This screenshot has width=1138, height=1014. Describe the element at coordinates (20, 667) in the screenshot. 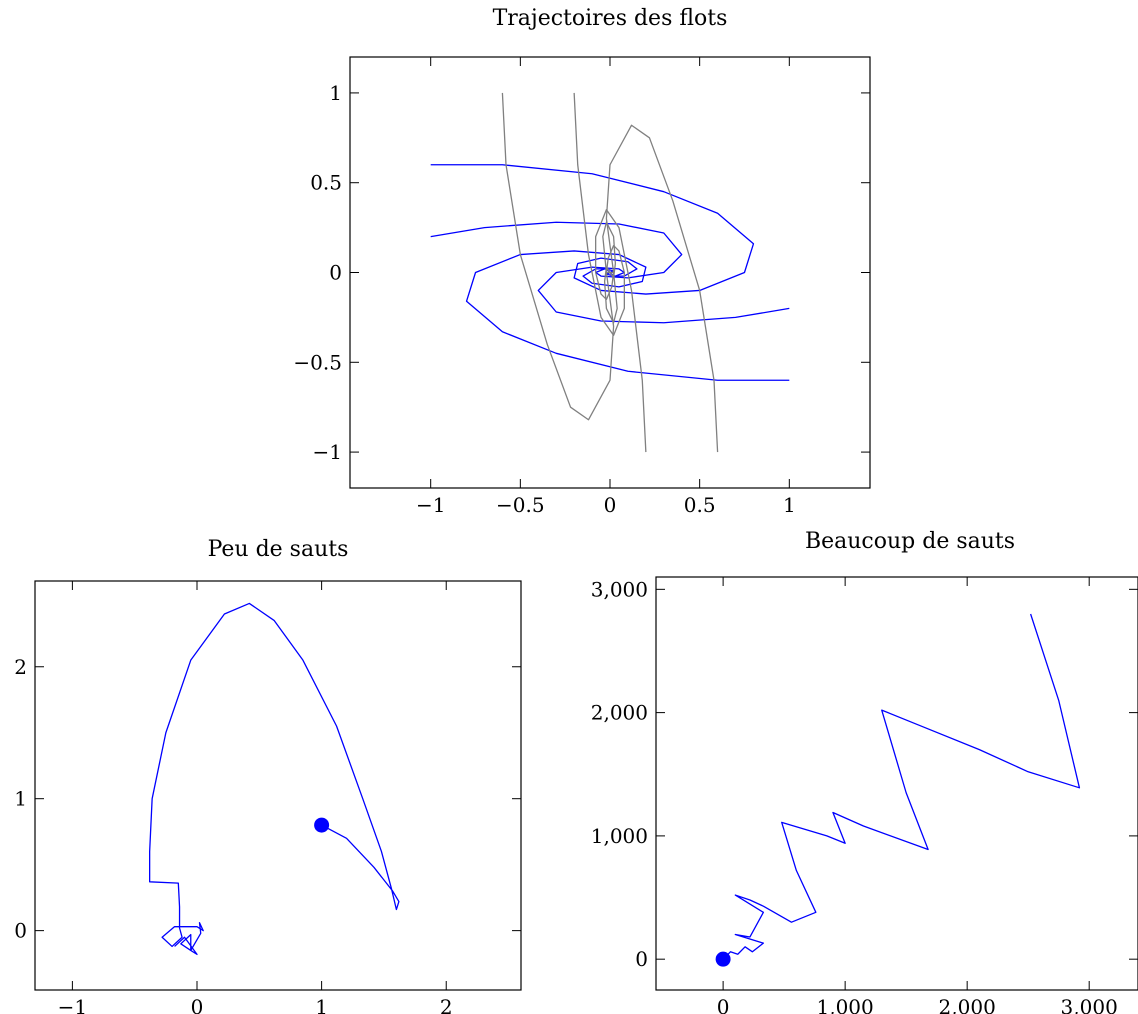

I see `y-tick-label: 2` at that location.